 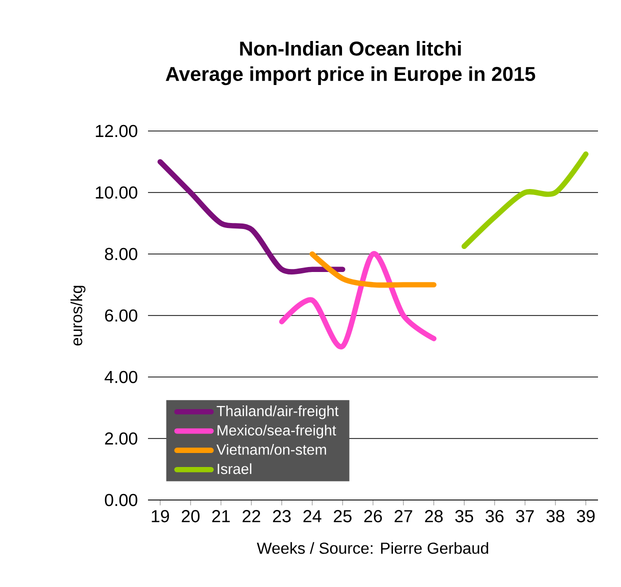 What do you see at coordinates (525, 516) in the screenshot?
I see `x-tick-label: 37` at bounding box center [525, 516].